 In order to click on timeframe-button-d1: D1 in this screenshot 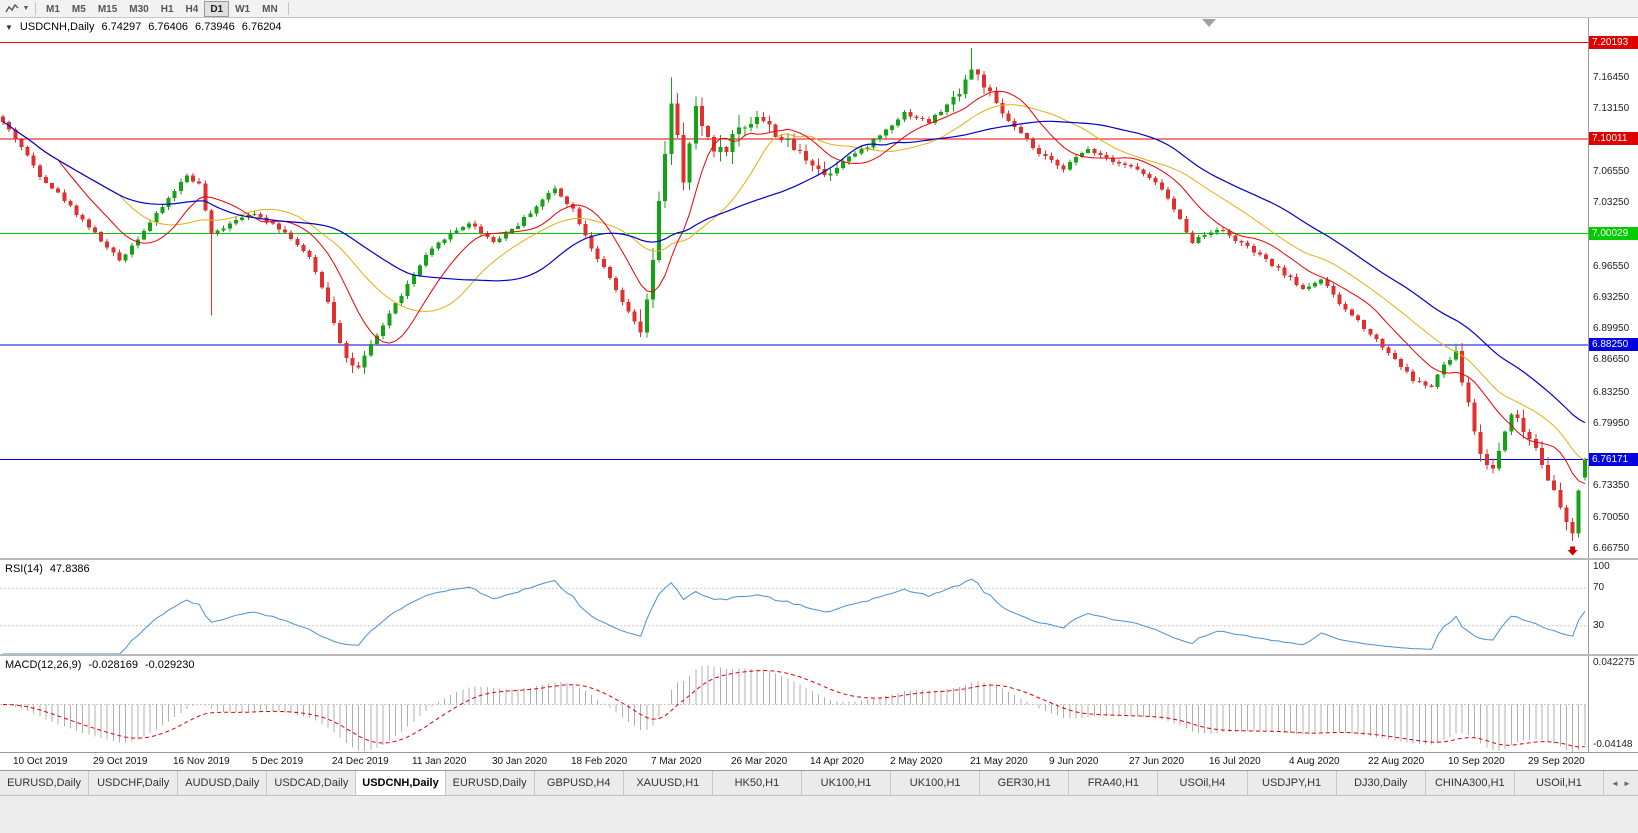, I will do `click(217, 8)`.